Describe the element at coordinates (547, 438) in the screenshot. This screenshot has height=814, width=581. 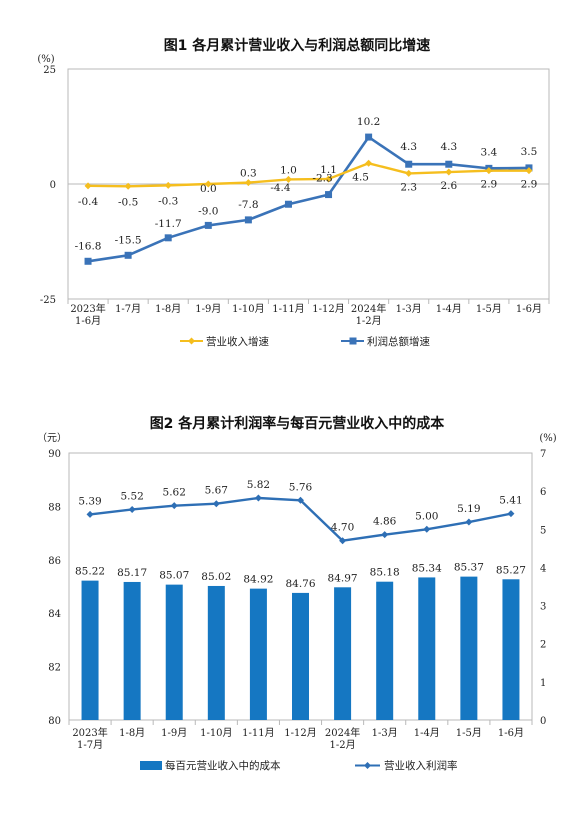
I see `chart-2-right-unit: (%)` at that location.